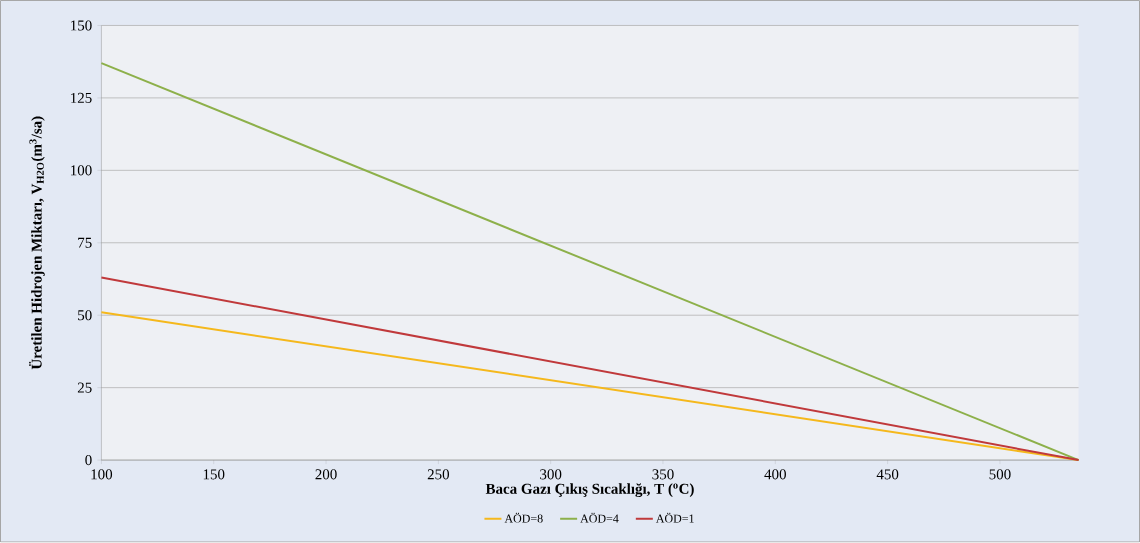 The width and height of the screenshot is (1140, 543). I want to click on x-tick-label: 500, so click(1000, 474).